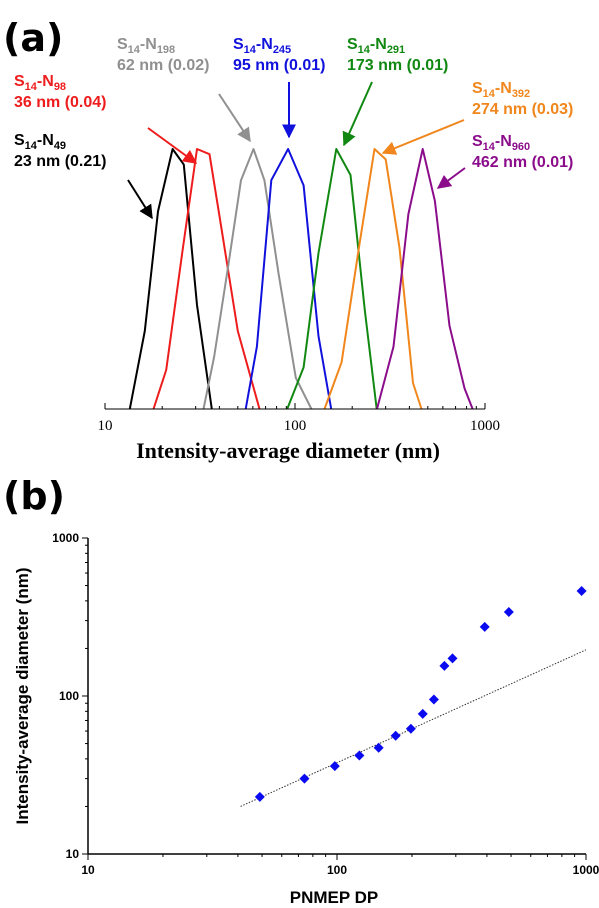  I want to click on name-sub: 245, so click(282, 50).